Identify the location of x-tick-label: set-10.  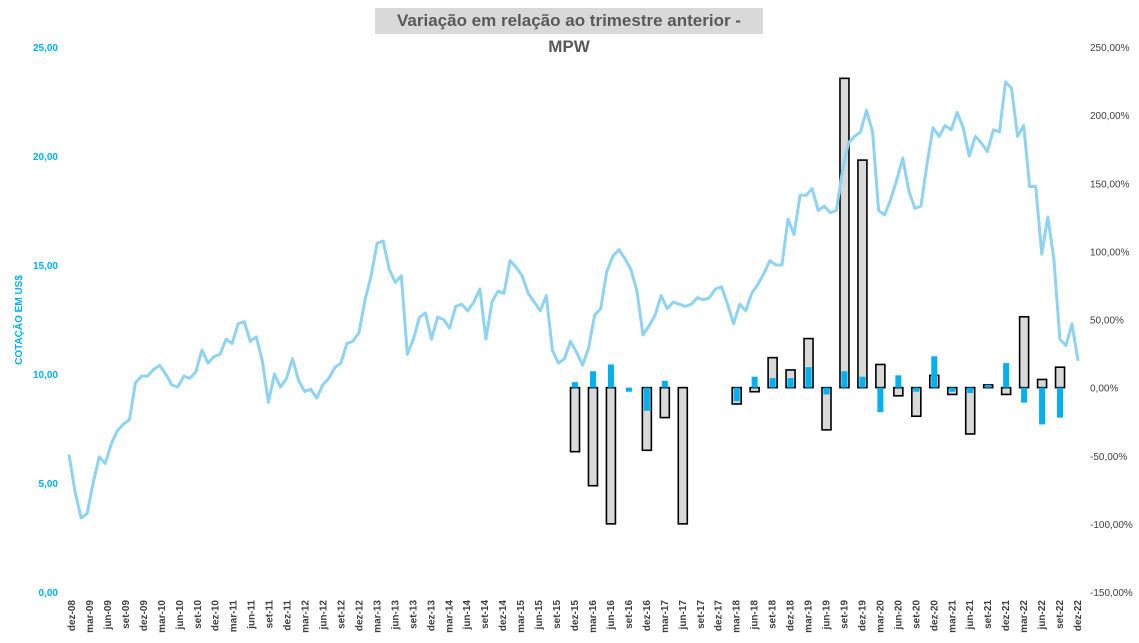
(198, 614).